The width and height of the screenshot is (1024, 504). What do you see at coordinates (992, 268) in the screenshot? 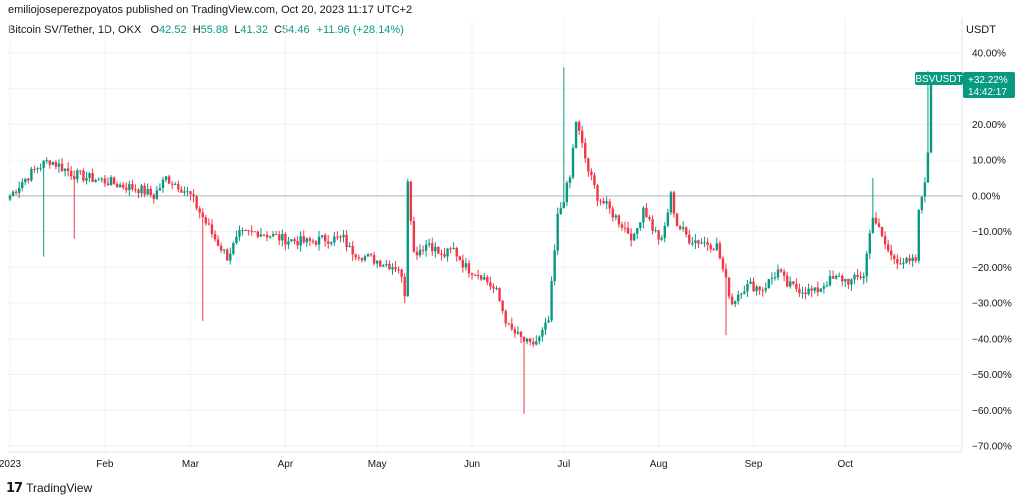
I see `y-tick-label: −20.00%` at bounding box center [992, 268].